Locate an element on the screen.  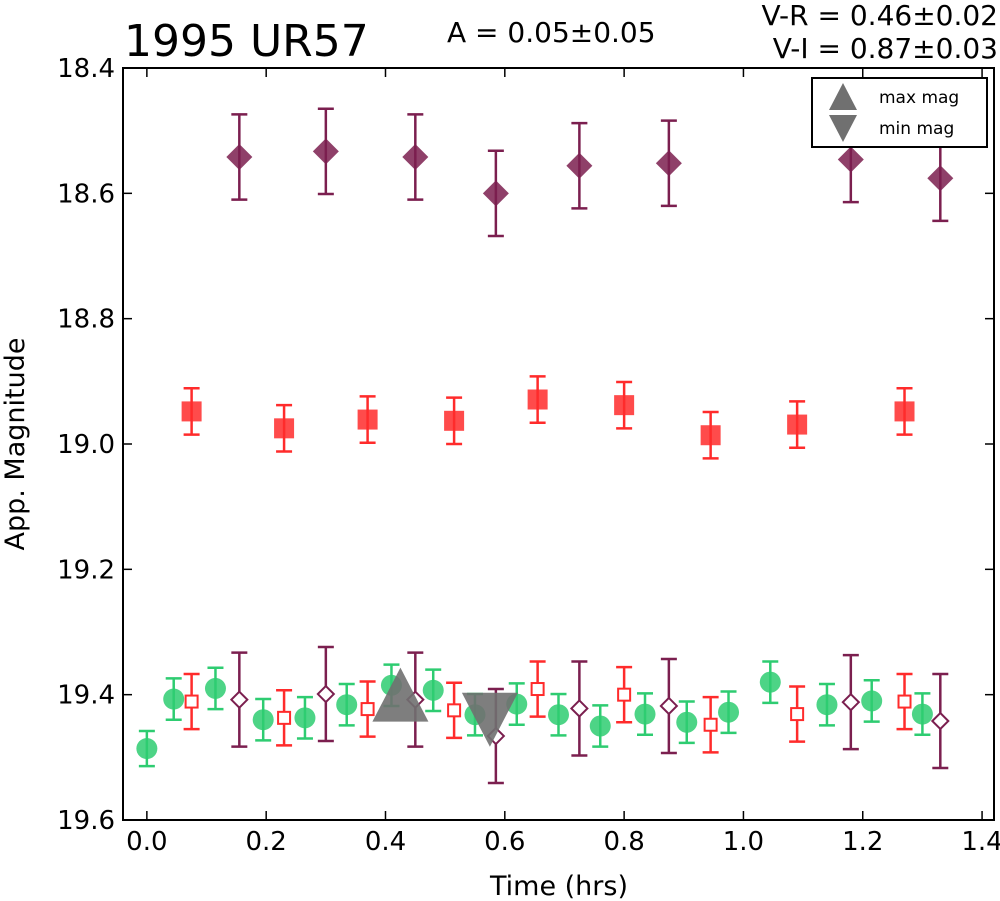
series-diamond-filled is located at coordinates (590, 172).